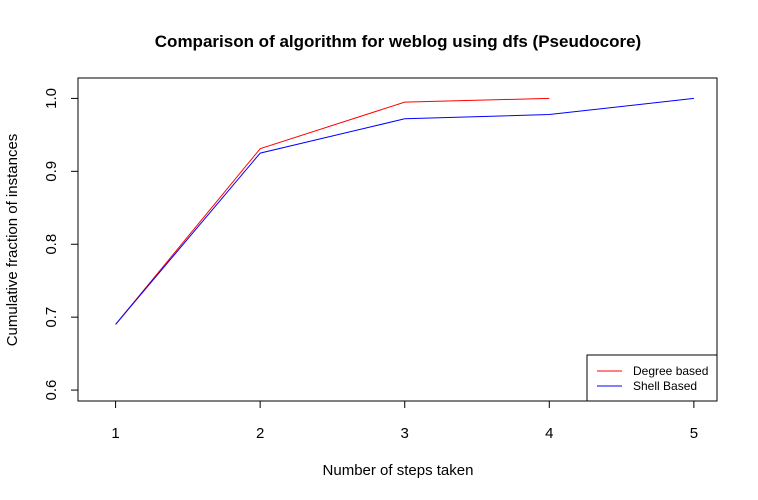  Describe the element at coordinates (404, 421) in the screenshot. I see `x-axis: 1 2 3 4 5` at that location.